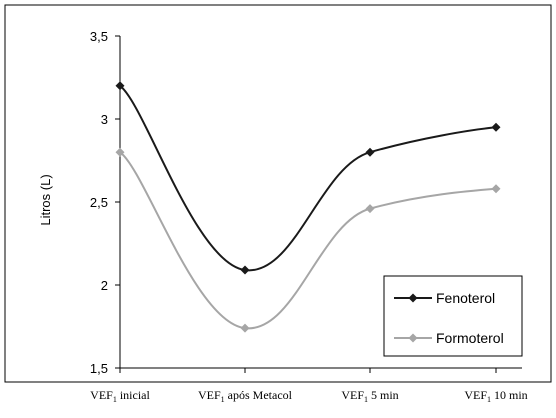  Describe the element at coordinates (495, 396) in the screenshot. I see `x-category-label: VEF1 10 min` at that location.